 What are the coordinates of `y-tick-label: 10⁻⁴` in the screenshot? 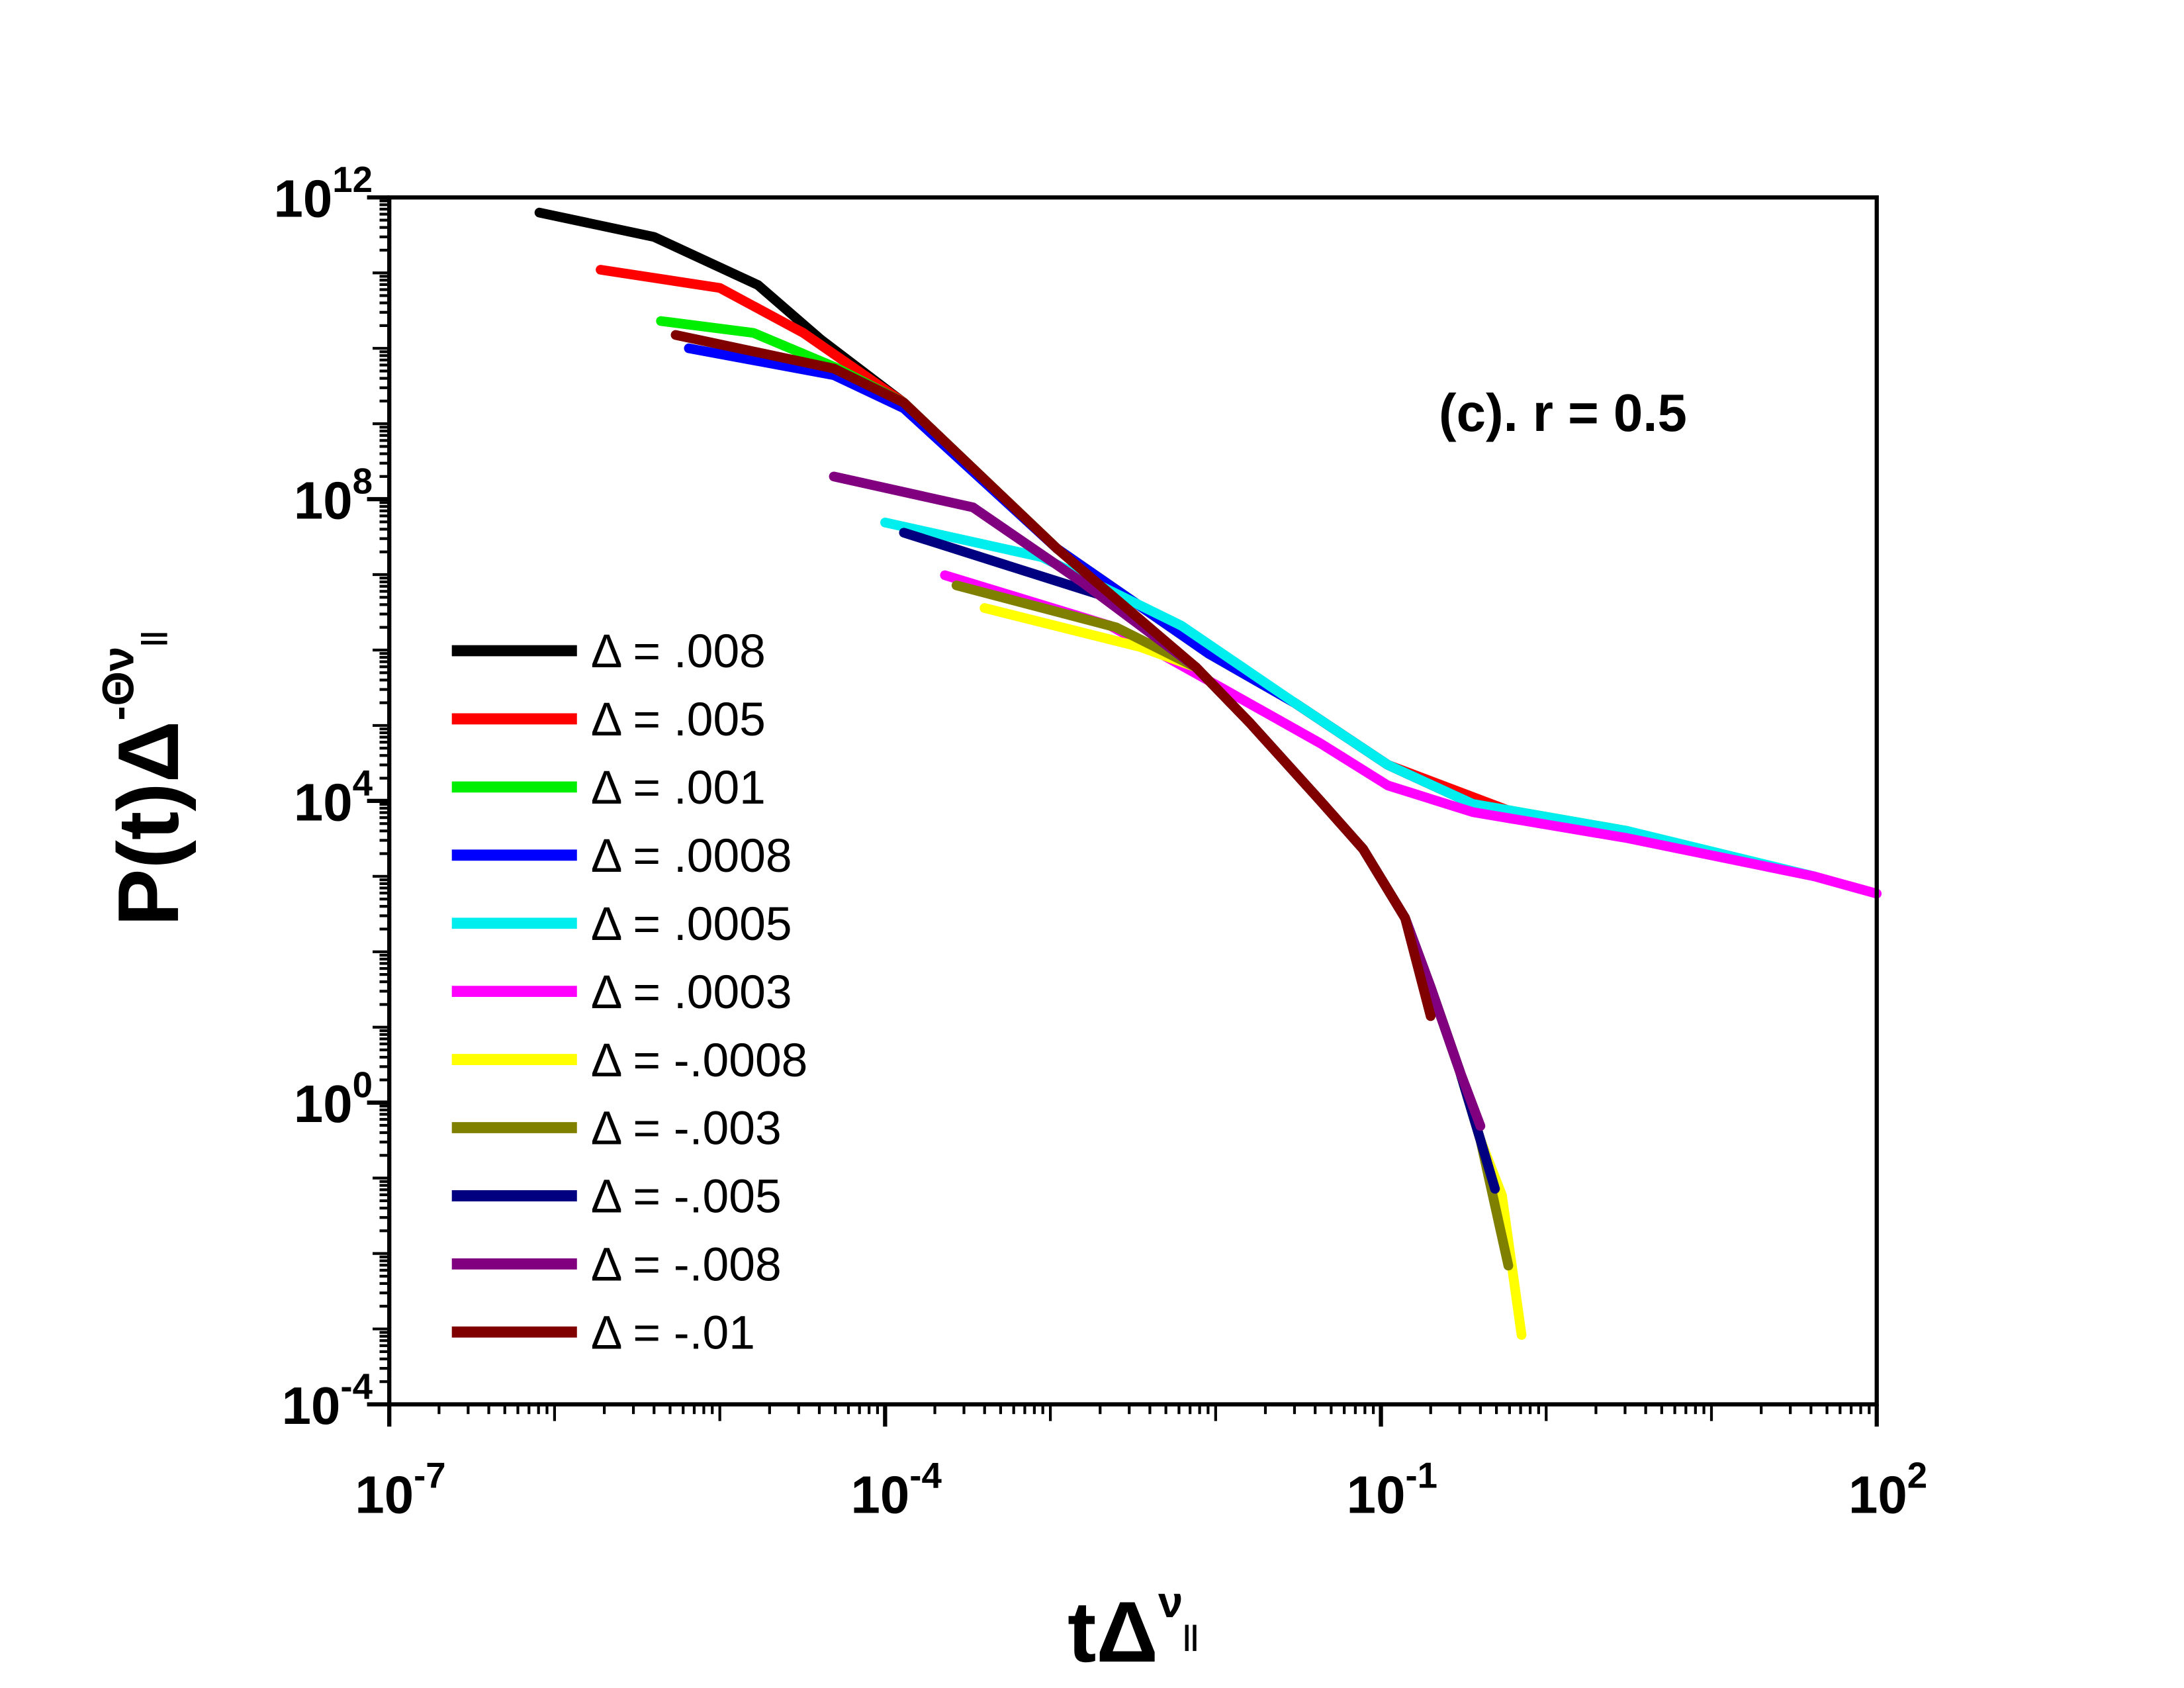 It's located at (327, 1400).